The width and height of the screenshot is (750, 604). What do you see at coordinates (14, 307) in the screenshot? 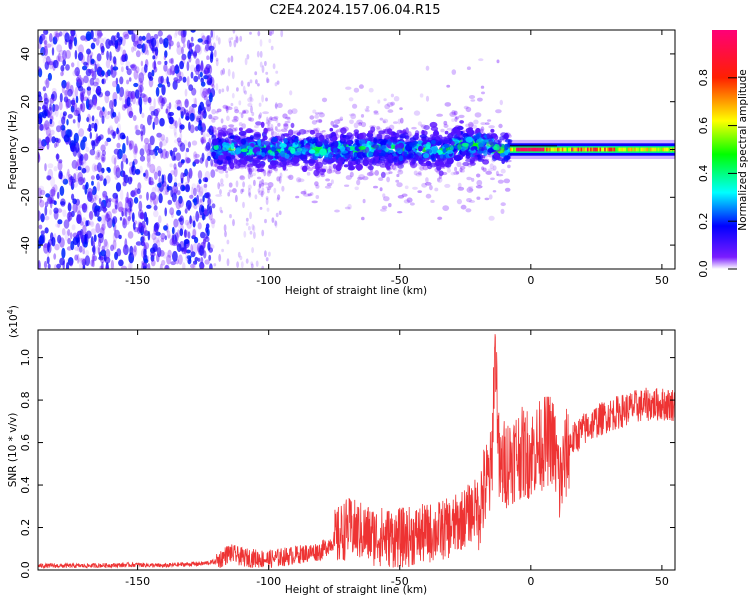
I see `snr-multiplier-close: )` at bounding box center [14, 307].